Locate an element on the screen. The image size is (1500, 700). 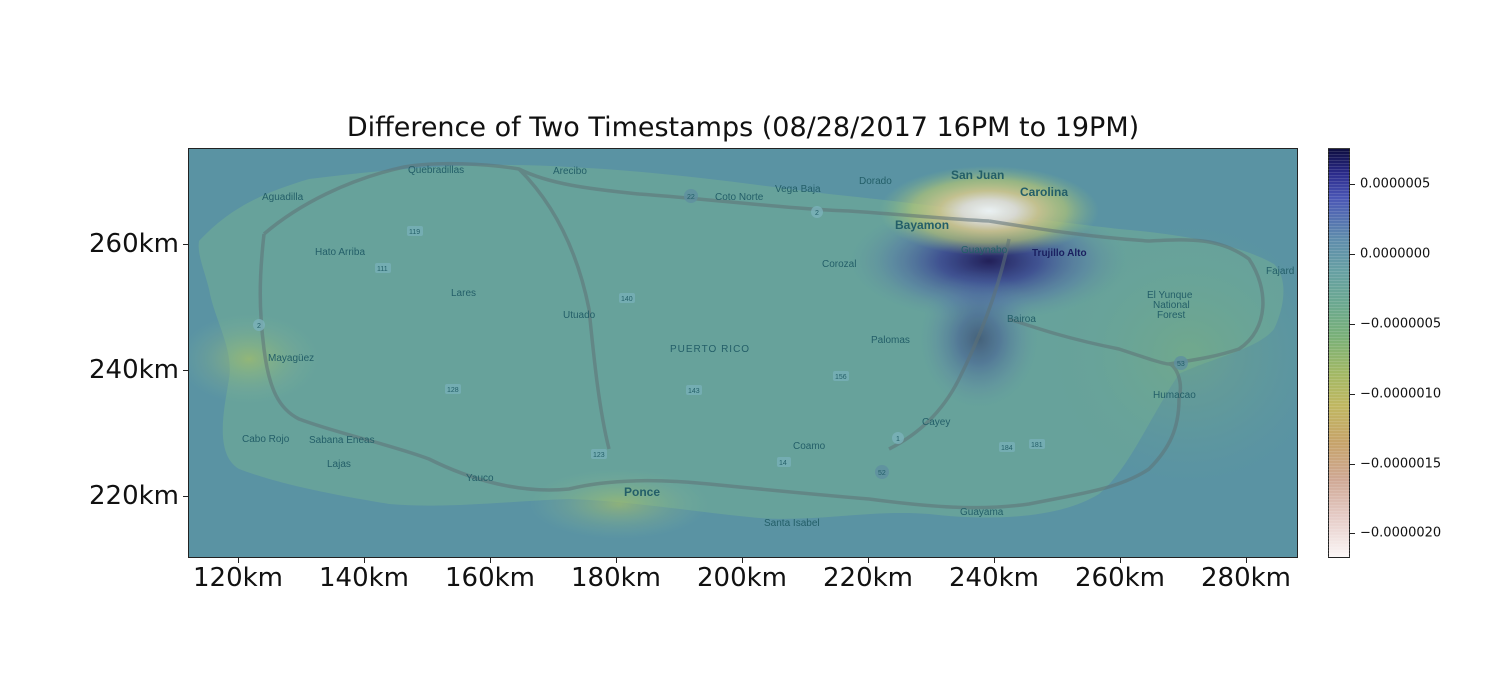
place-label-lares: Lares is located at coordinates (463, 293).